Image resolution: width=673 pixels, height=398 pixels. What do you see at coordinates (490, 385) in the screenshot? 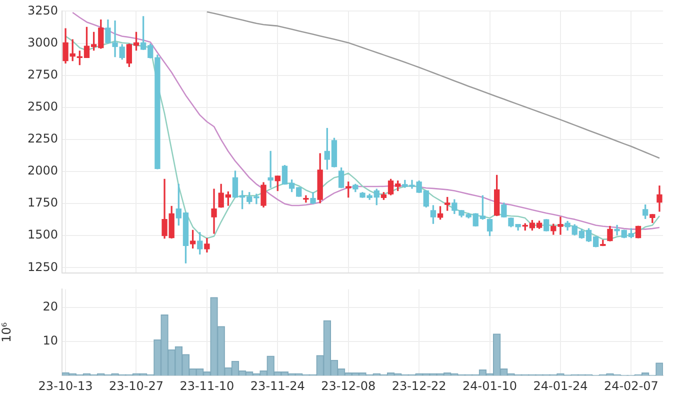
I see `x-tick-label: 24-01-10` at bounding box center [490, 385].